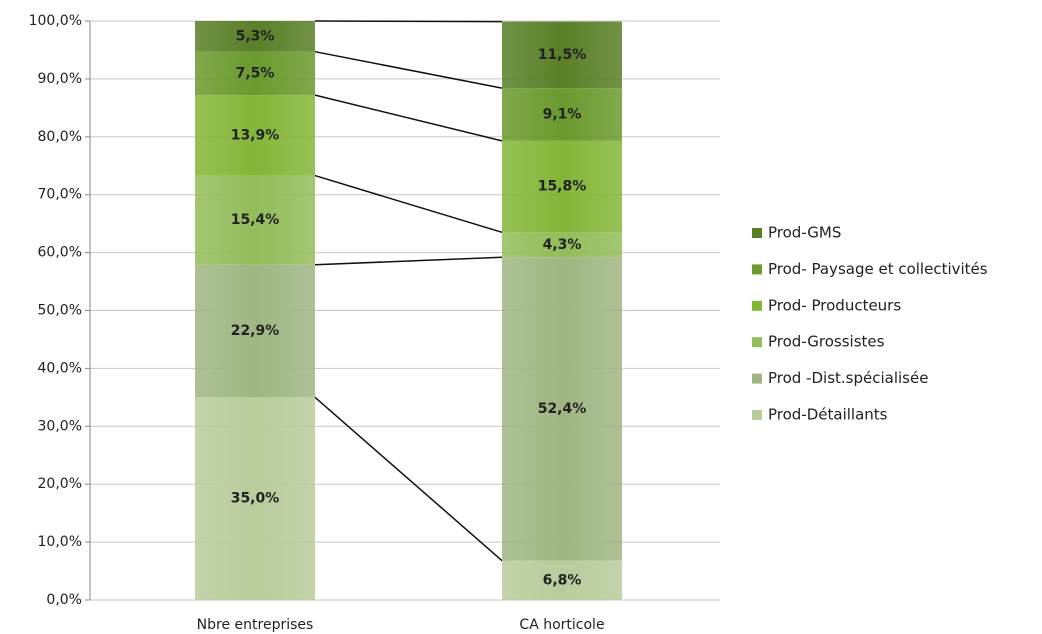 The width and height of the screenshot is (1042, 634). What do you see at coordinates (561, 625) in the screenshot?
I see `x-tick-label: CA horticole` at bounding box center [561, 625].